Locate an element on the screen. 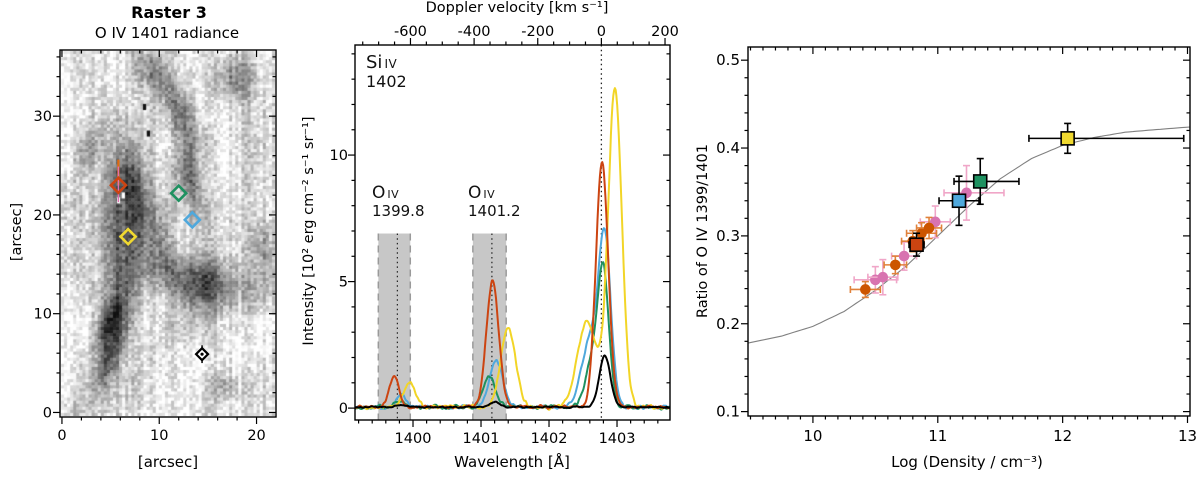 The height and width of the screenshot is (481, 1200). tick-label: 12 is located at coordinates (1062, 436).